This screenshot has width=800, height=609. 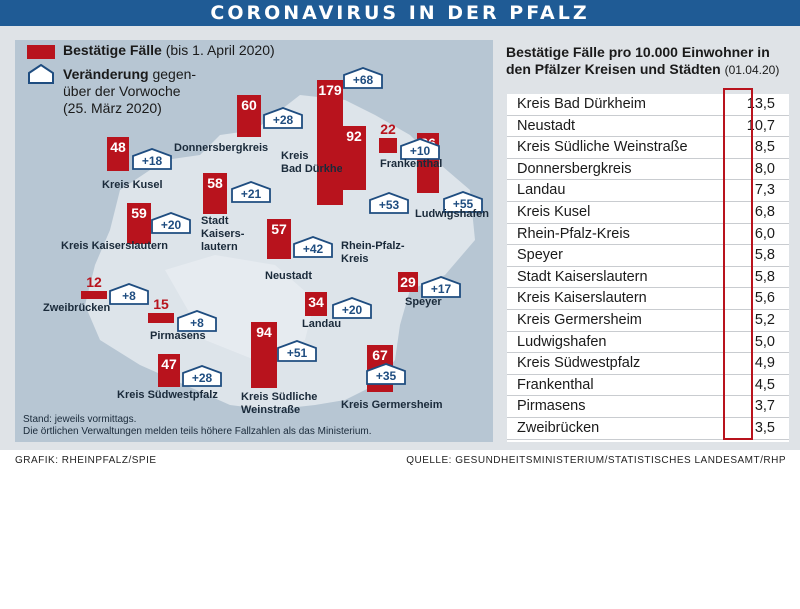 I want to click on case-value-donnersbergkreis: 60, so click(x=249, y=105).